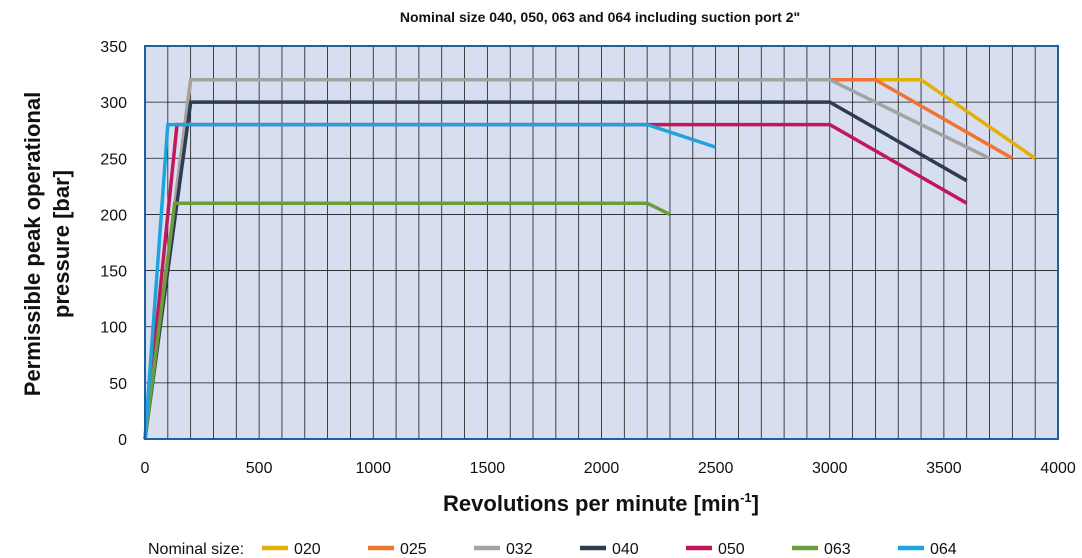  I want to click on y-tick-label: 300, so click(113, 103).